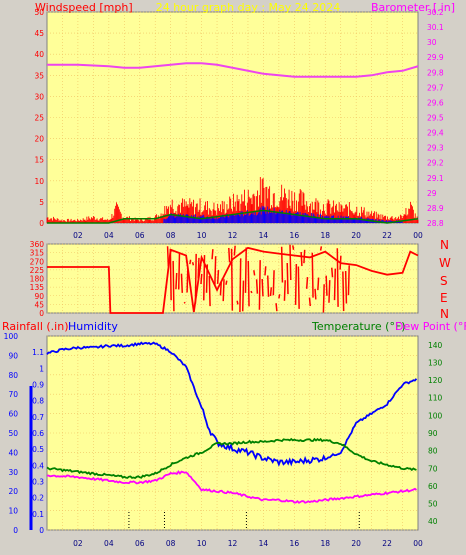 The width and height of the screenshot is (466, 555). What do you see at coordinates (38, 401) in the screenshot?
I see `rain-y-tick-label: 0.8` at bounding box center [38, 401].